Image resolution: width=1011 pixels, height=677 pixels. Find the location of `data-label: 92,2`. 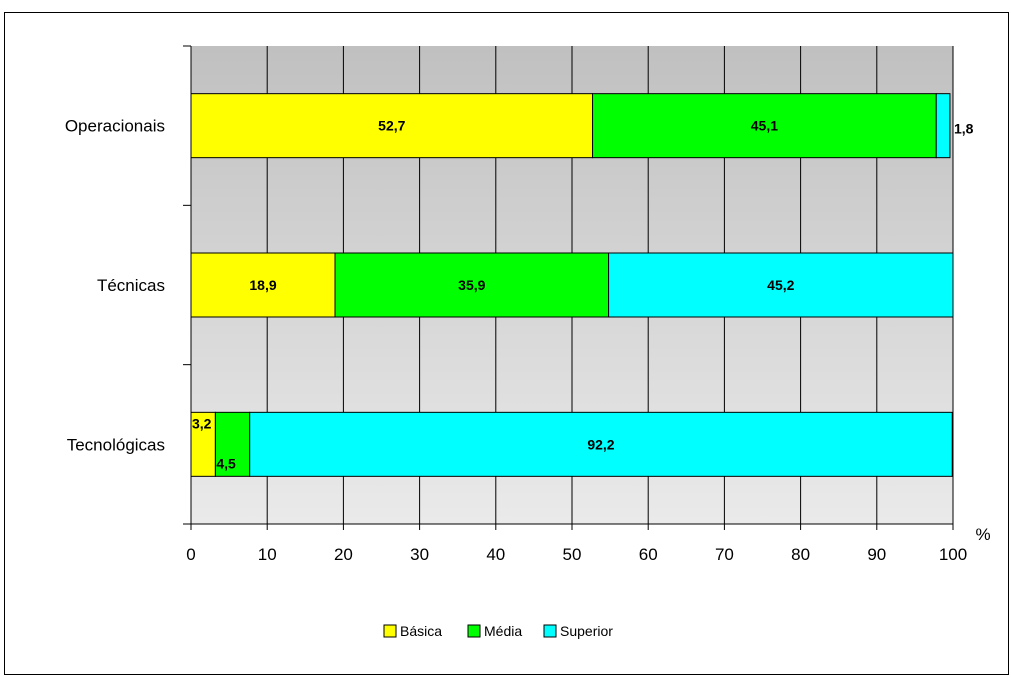

data-label: 92,2 is located at coordinates (600, 444).